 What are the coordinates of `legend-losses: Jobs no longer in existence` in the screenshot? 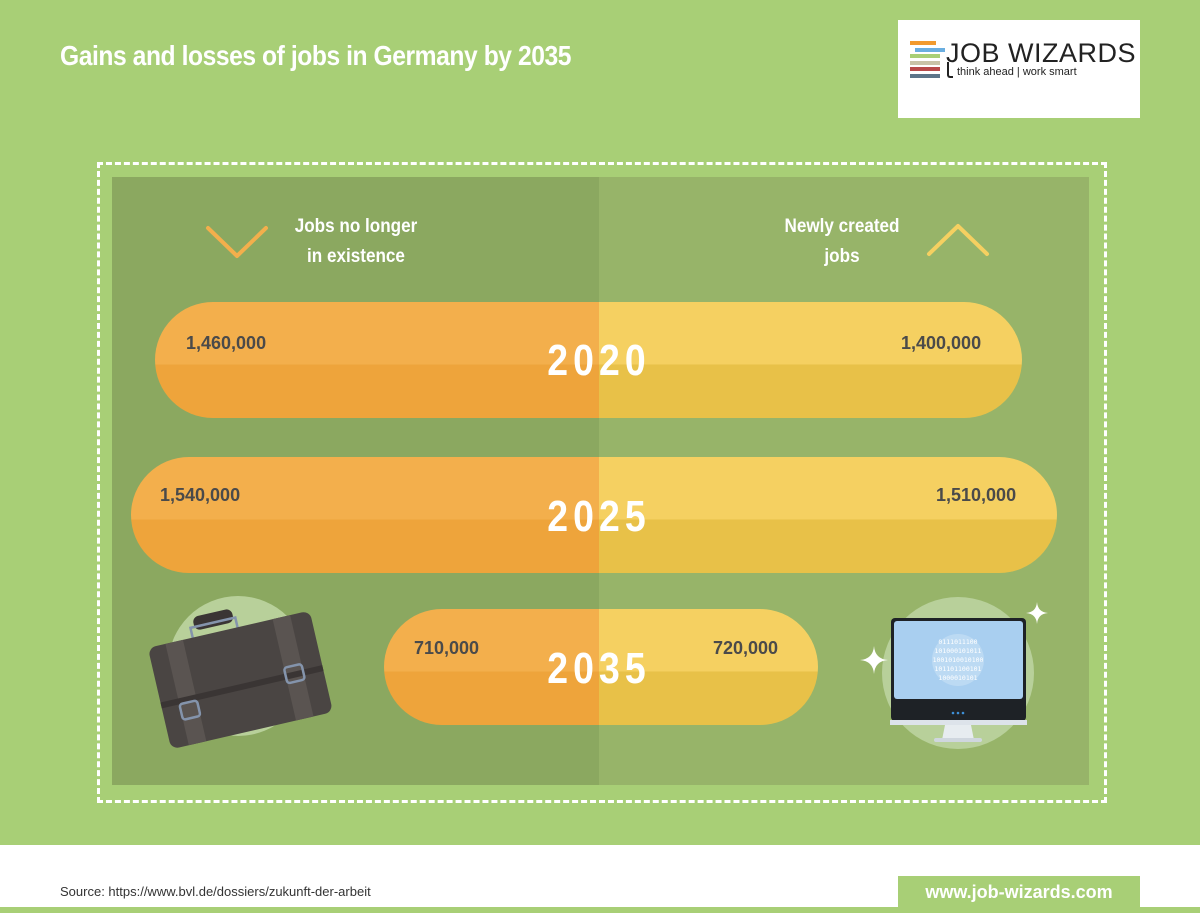 It's located at (356, 241).